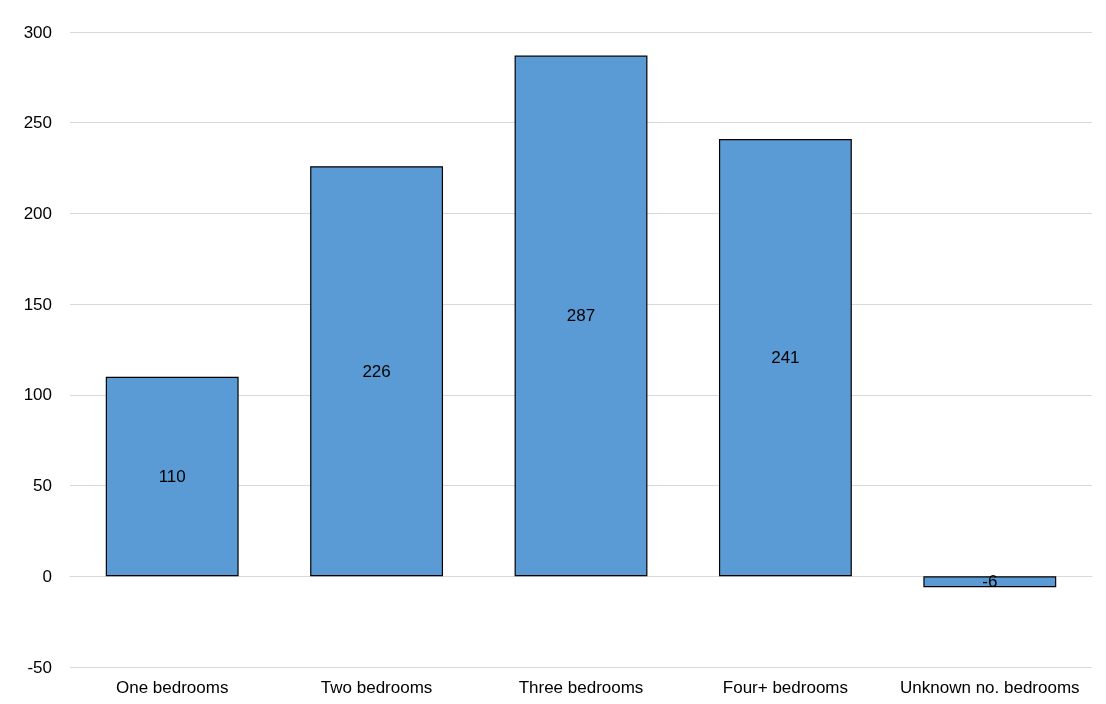 The width and height of the screenshot is (1106, 704). What do you see at coordinates (42, 486) in the screenshot?
I see `y-tick-label: 50` at bounding box center [42, 486].